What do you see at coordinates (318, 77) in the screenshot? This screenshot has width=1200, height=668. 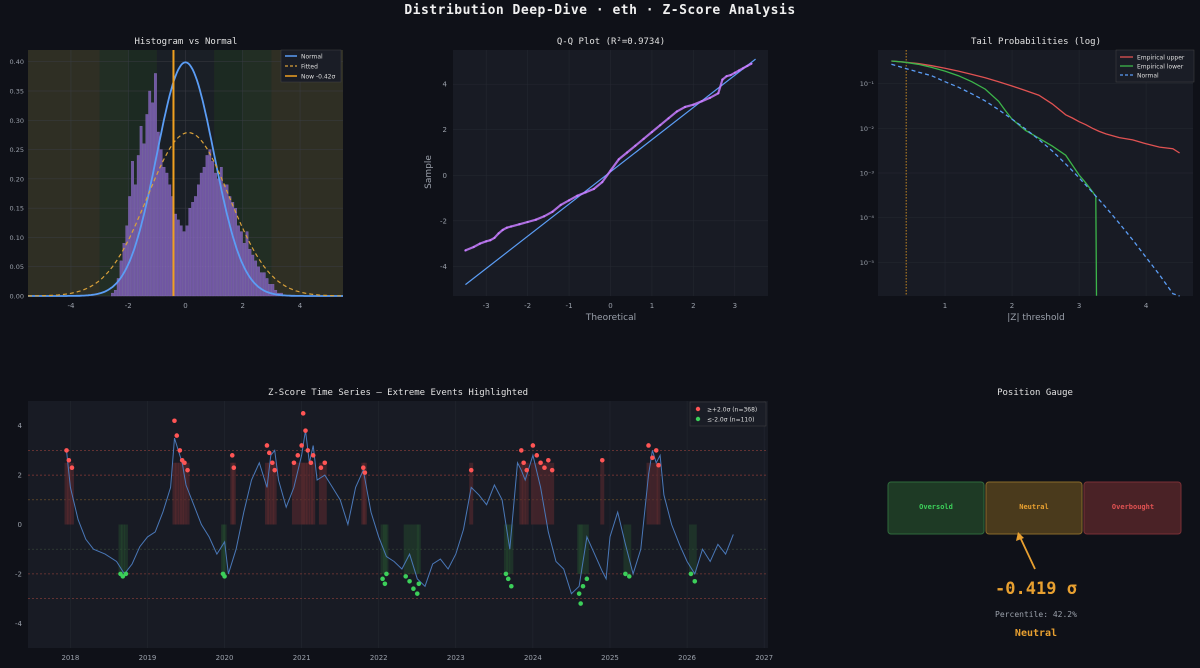 I see `legend-now: Now -0.42σ` at bounding box center [318, 77].